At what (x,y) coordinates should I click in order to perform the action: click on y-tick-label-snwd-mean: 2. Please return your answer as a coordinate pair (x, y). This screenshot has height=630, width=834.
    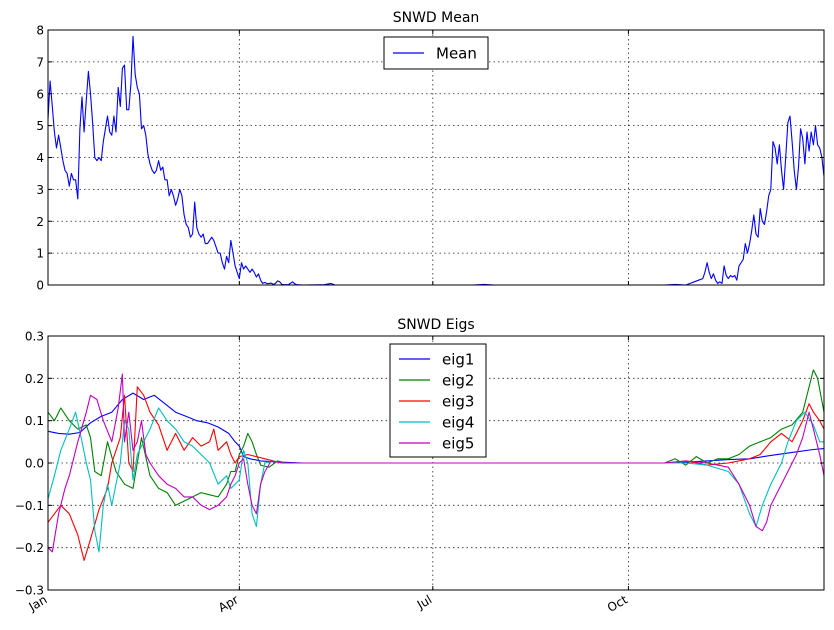
    Looking at the image, I should click on (40, 222).